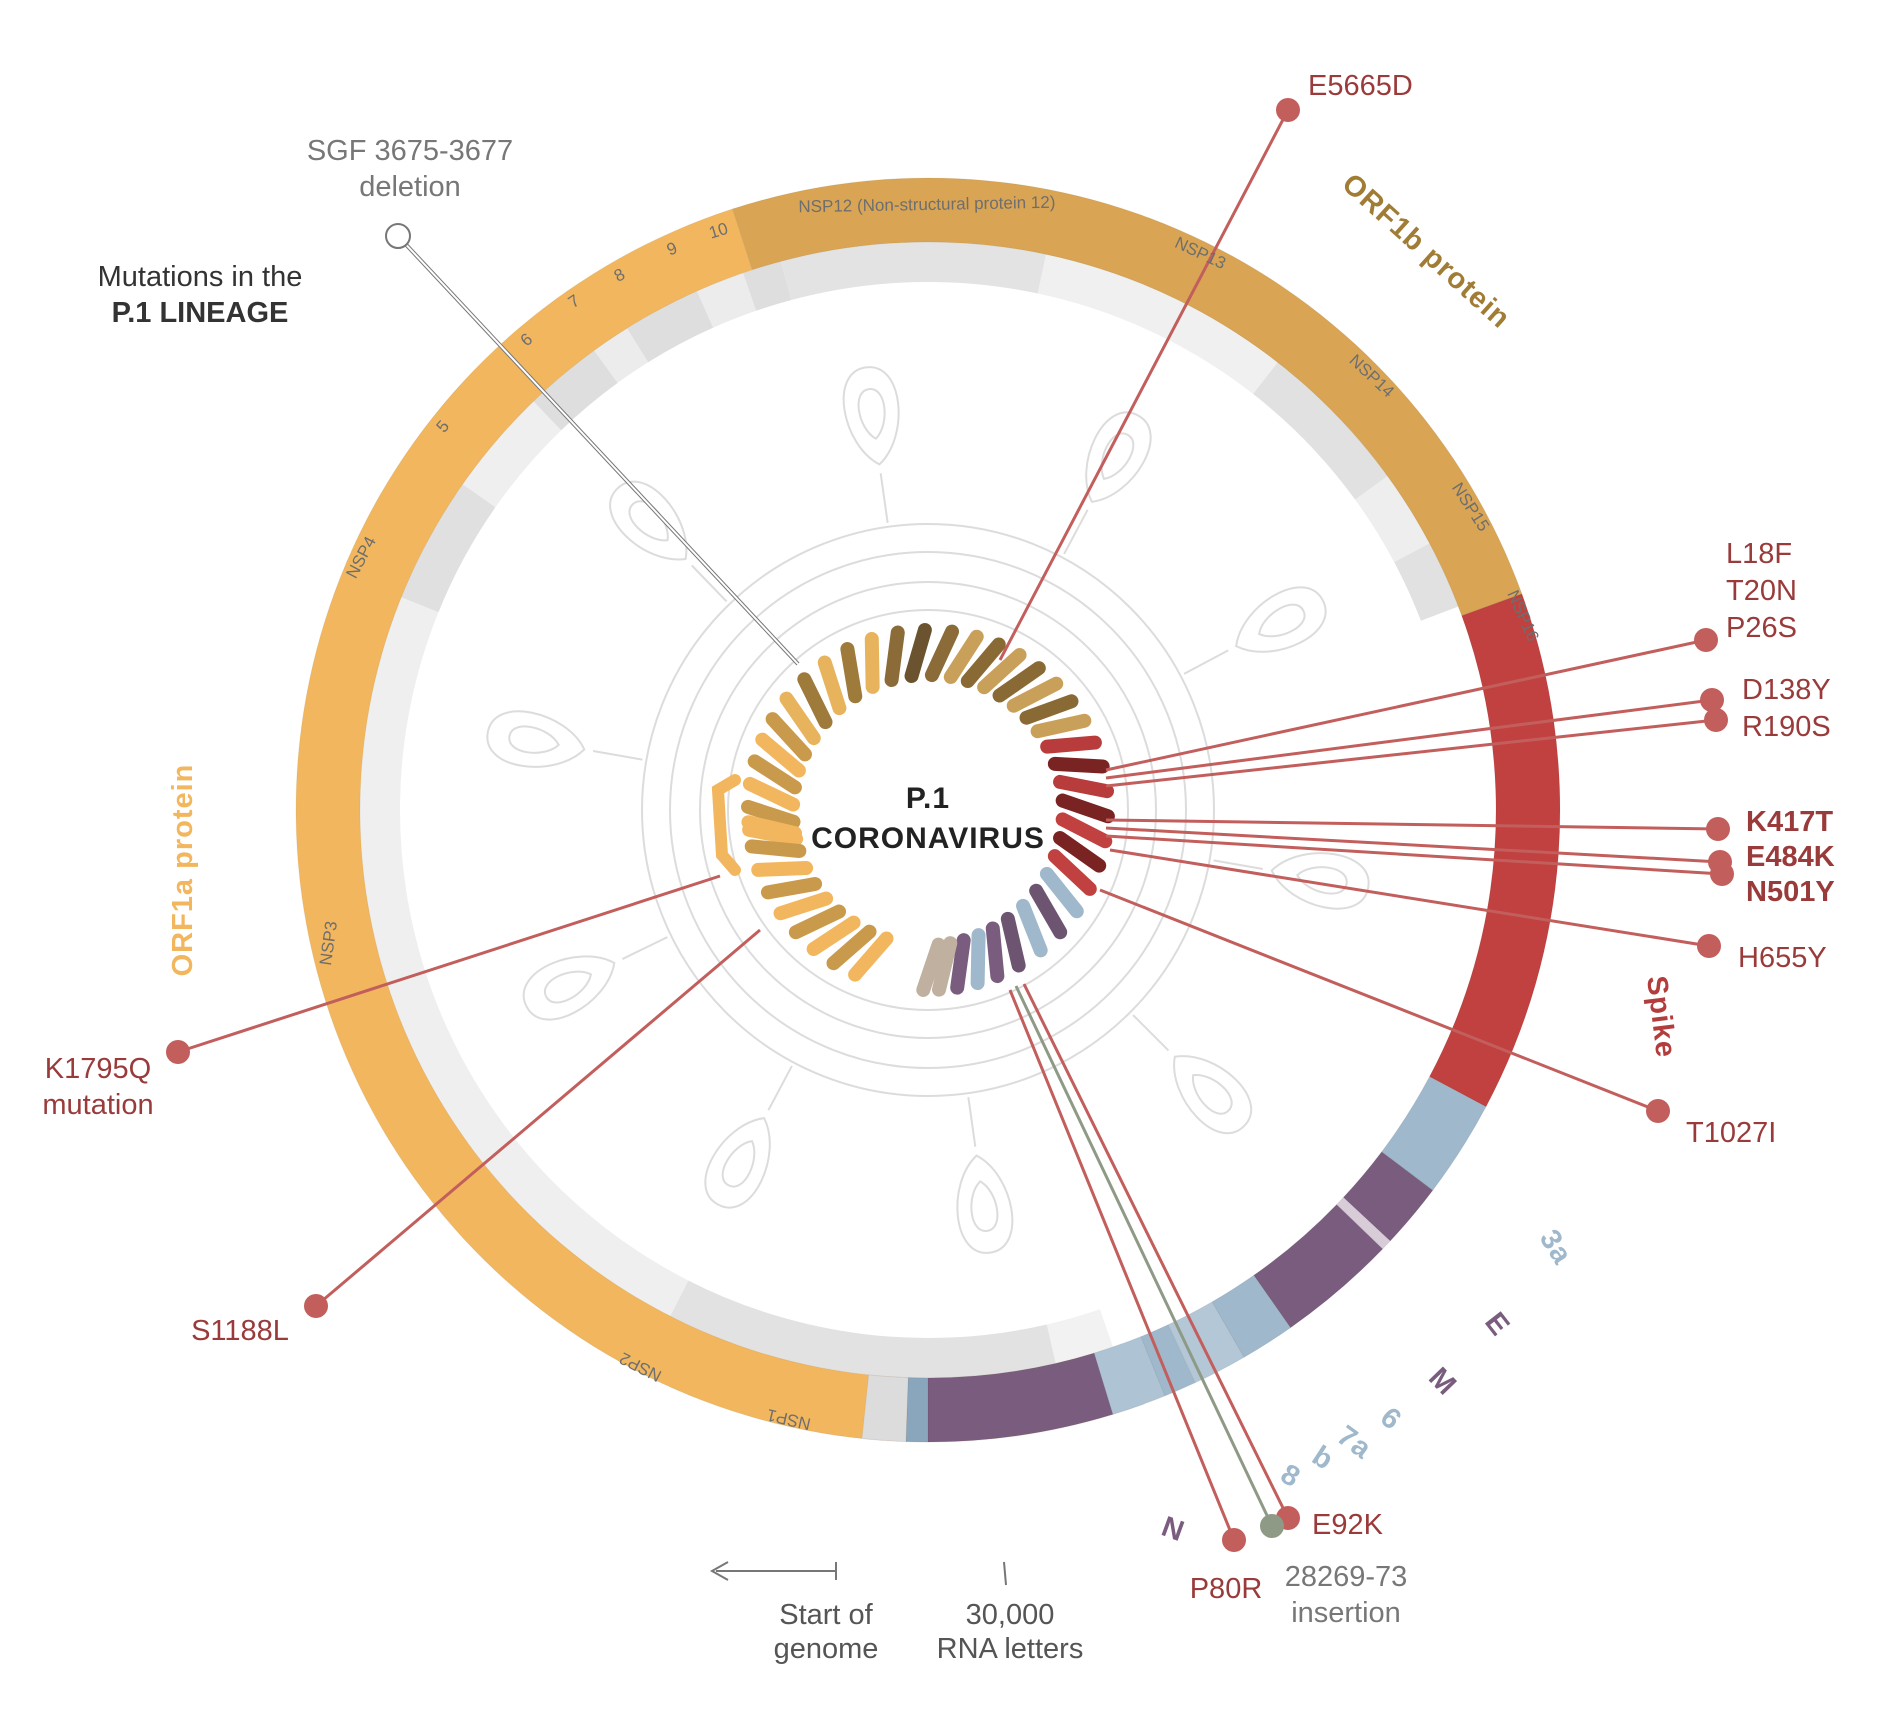 Image resolution: width=1898 pixels, height=1725 pixels. What do you see at coordinates (575, 390) in the screenshot?
I see `band-nsp6` at bounding box center [575, 390].